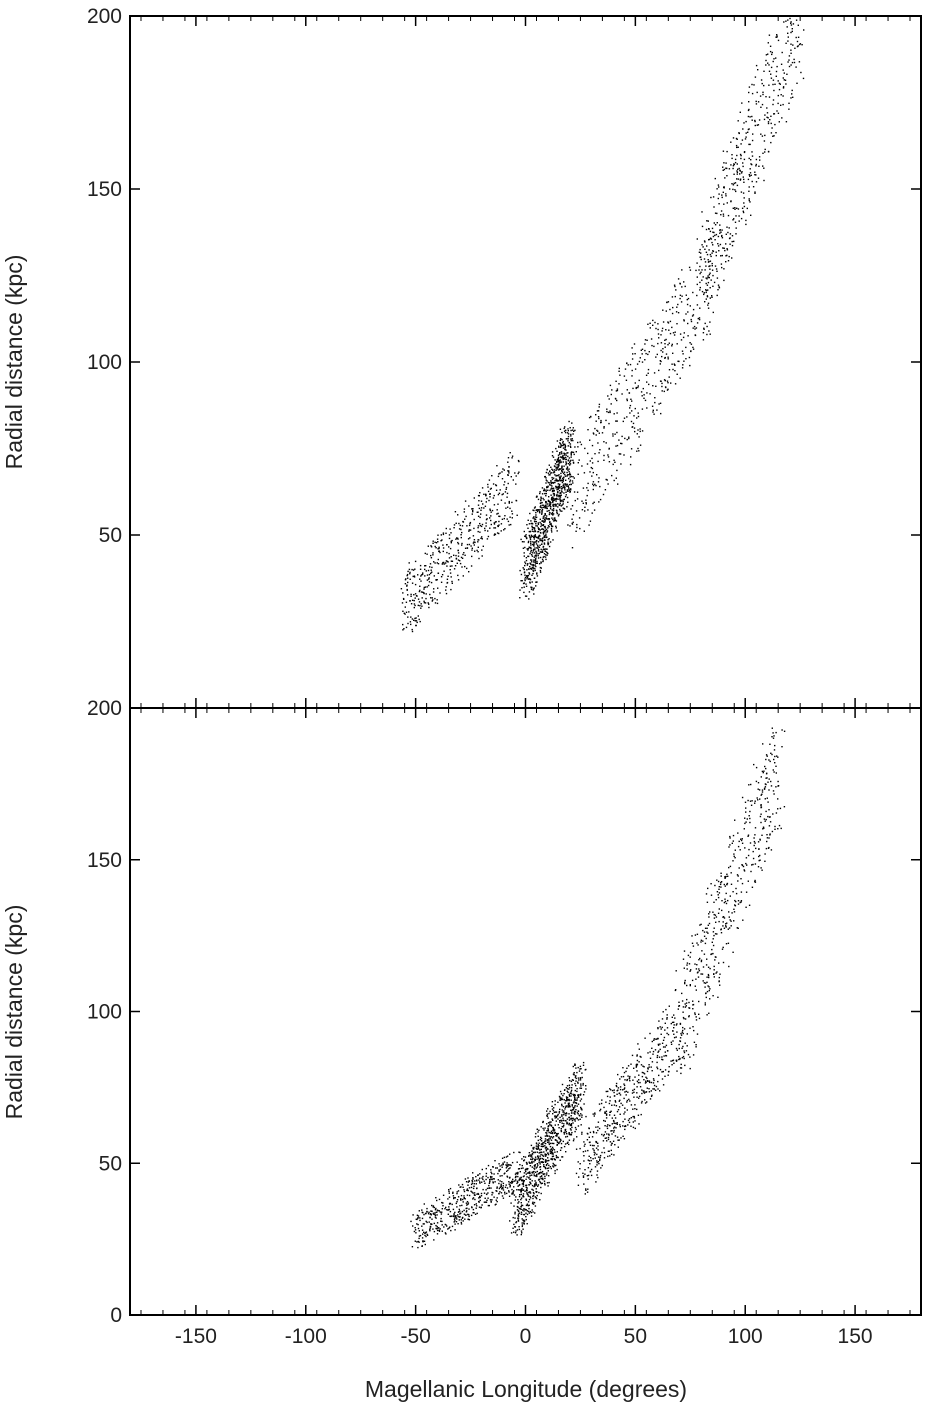  What do you see at coordinates (104, 16) in the screenshot?
I see `y-tick-label: 200` at bounding box center [104, 16].